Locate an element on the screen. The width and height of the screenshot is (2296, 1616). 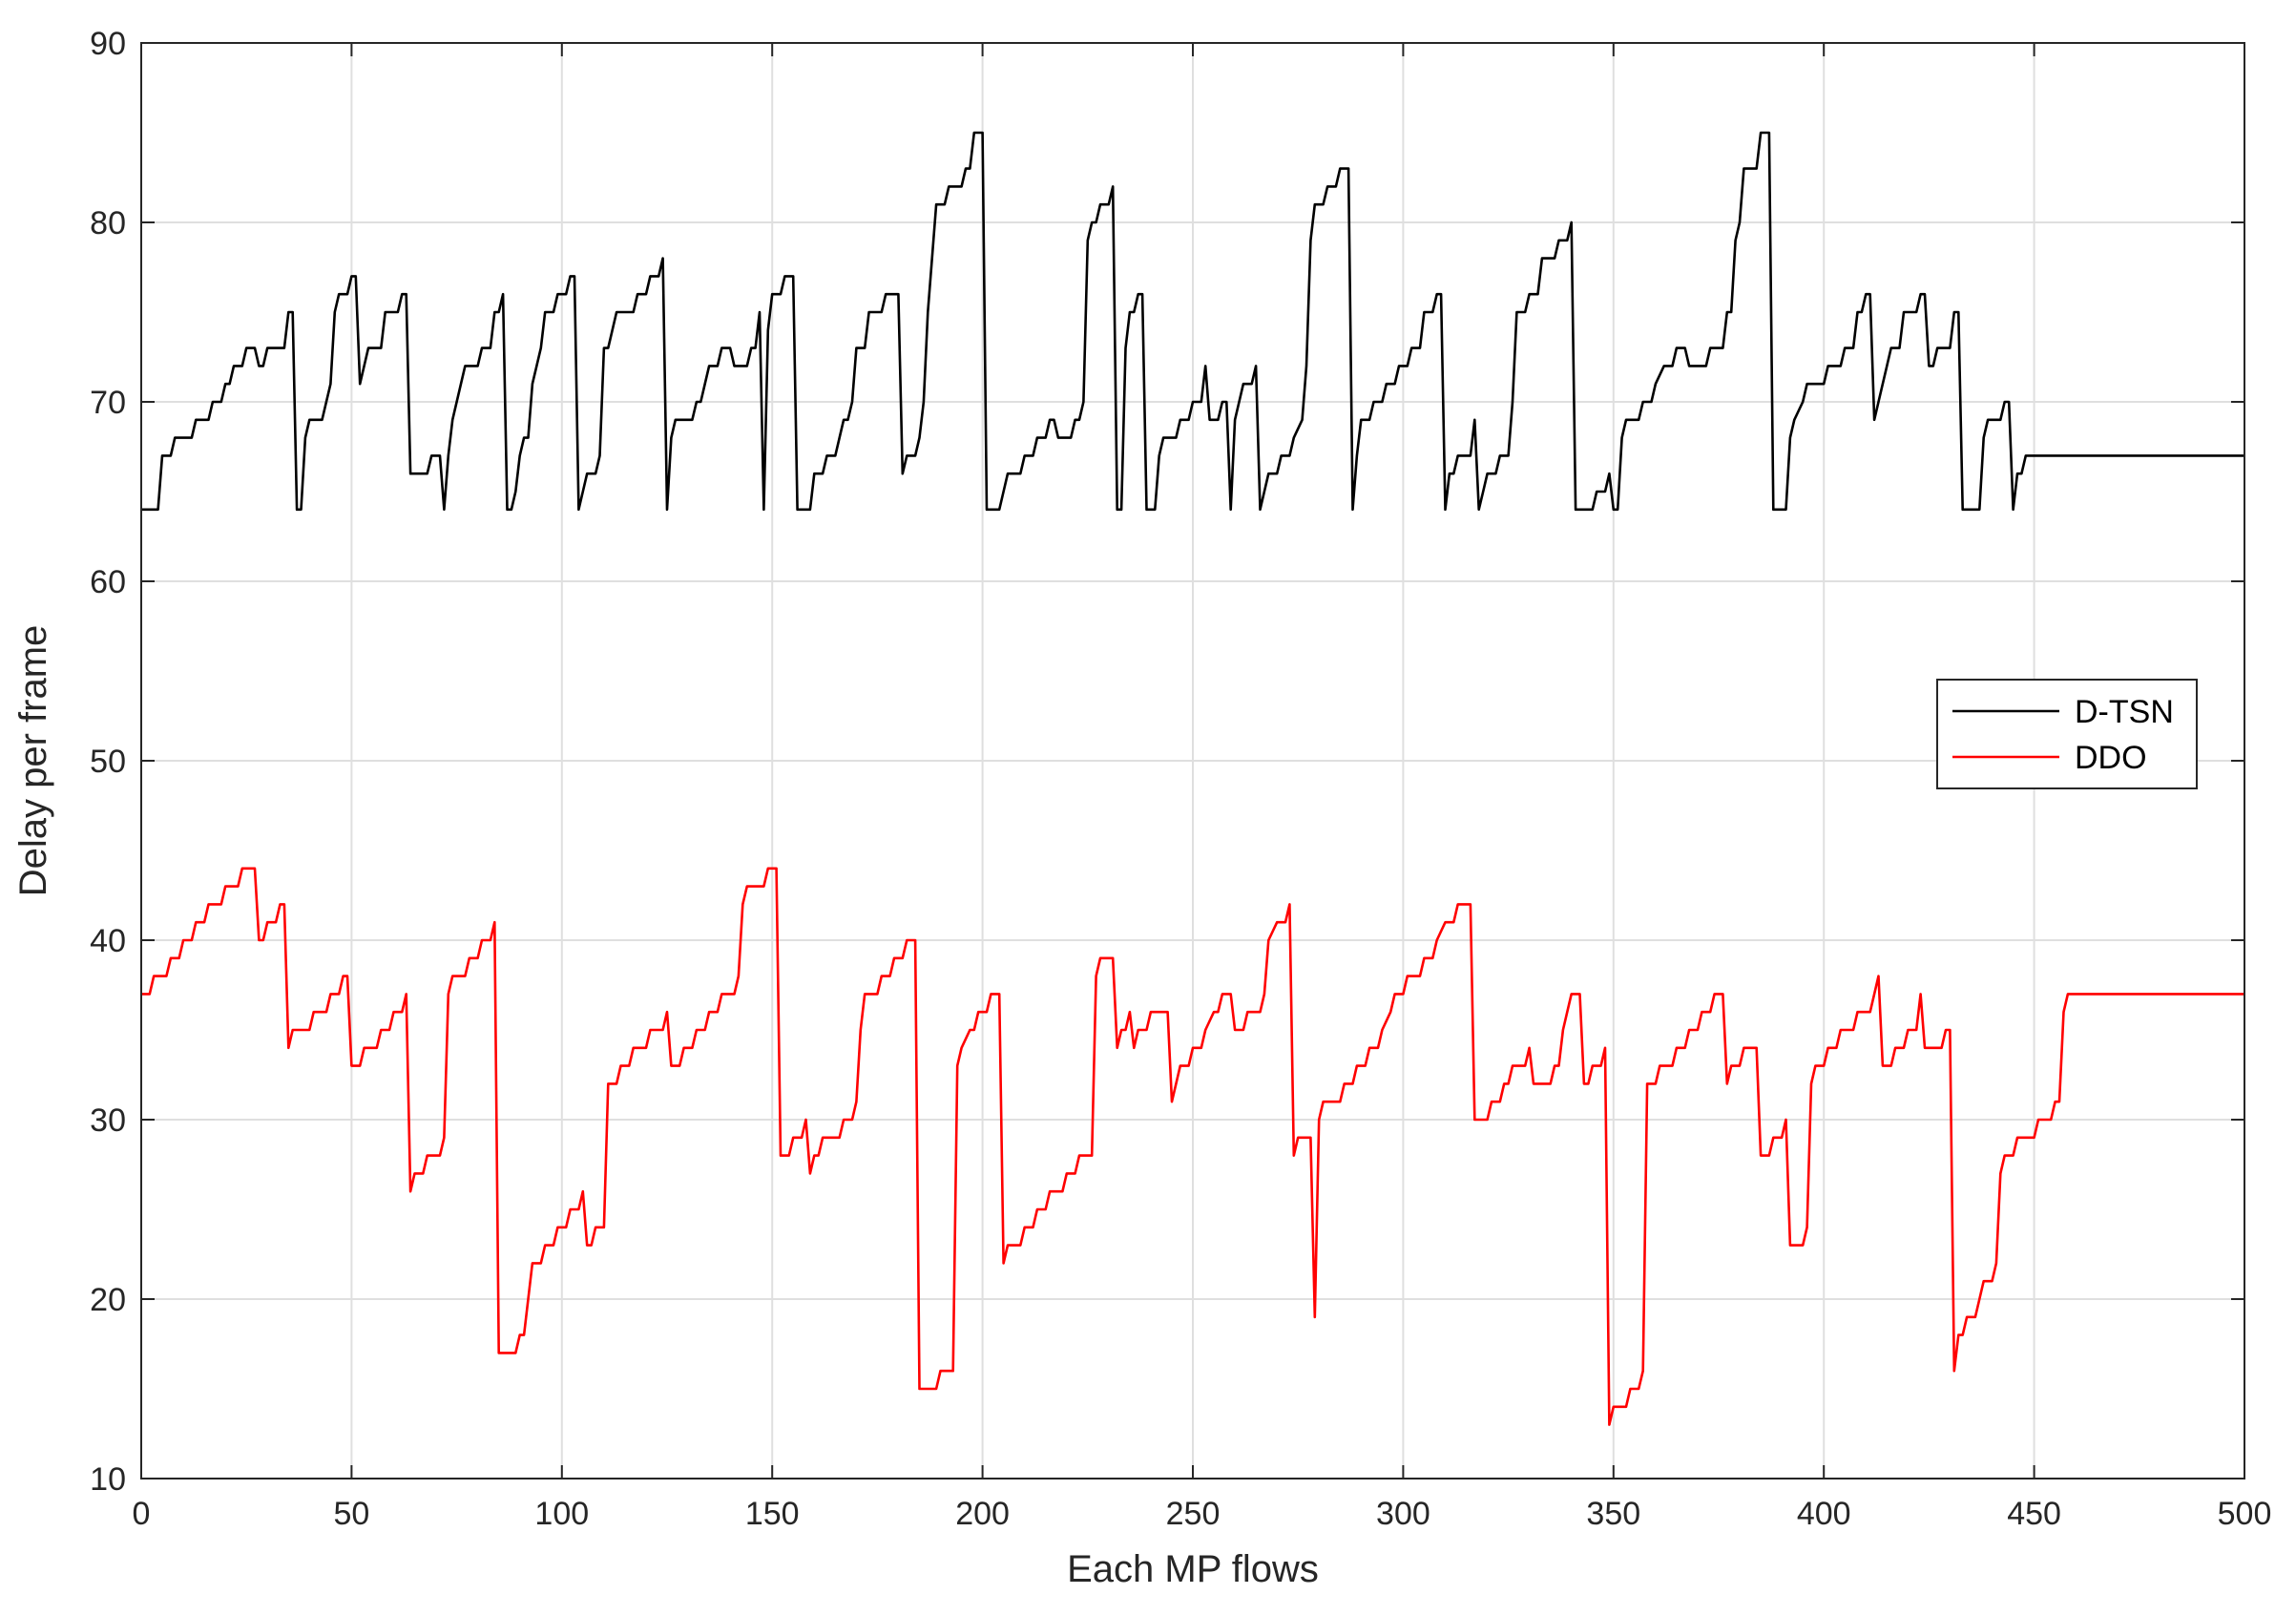
y-tick-label: 10 is located at coordinates (108, 1479).